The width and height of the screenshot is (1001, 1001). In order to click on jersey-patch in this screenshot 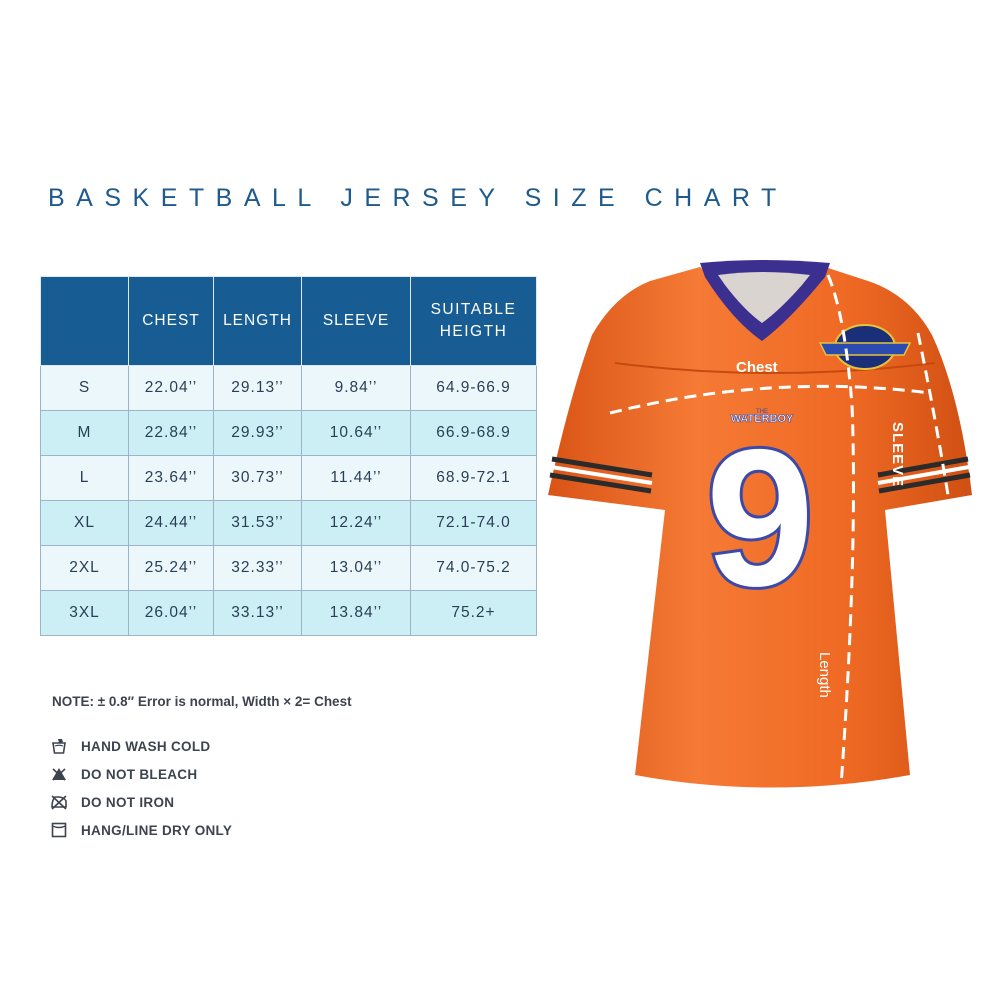, I will do `click(865, 347)`.